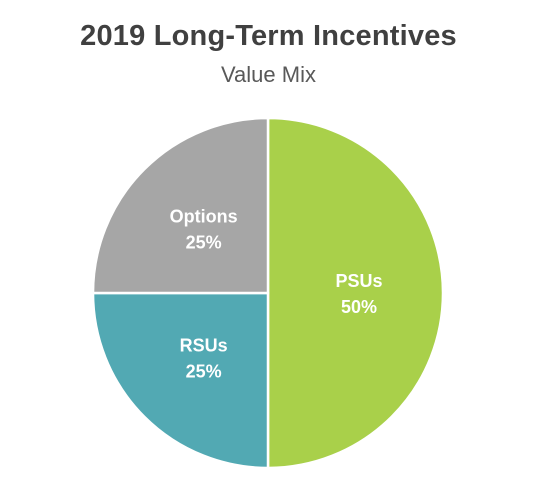 The width and height of the screenshot is (537, 490). What do you see at coordinates (268, 36) in the screenshot?
I see `chart-title: 2019 Long-Term Incentives` at bounding box center [268, 36].